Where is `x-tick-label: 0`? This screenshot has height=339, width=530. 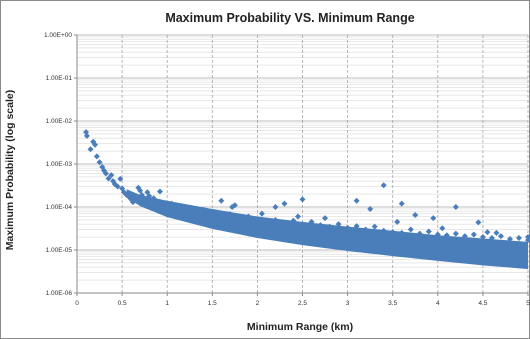 x-tick-label: 0 is located at coordinates (77, 303).